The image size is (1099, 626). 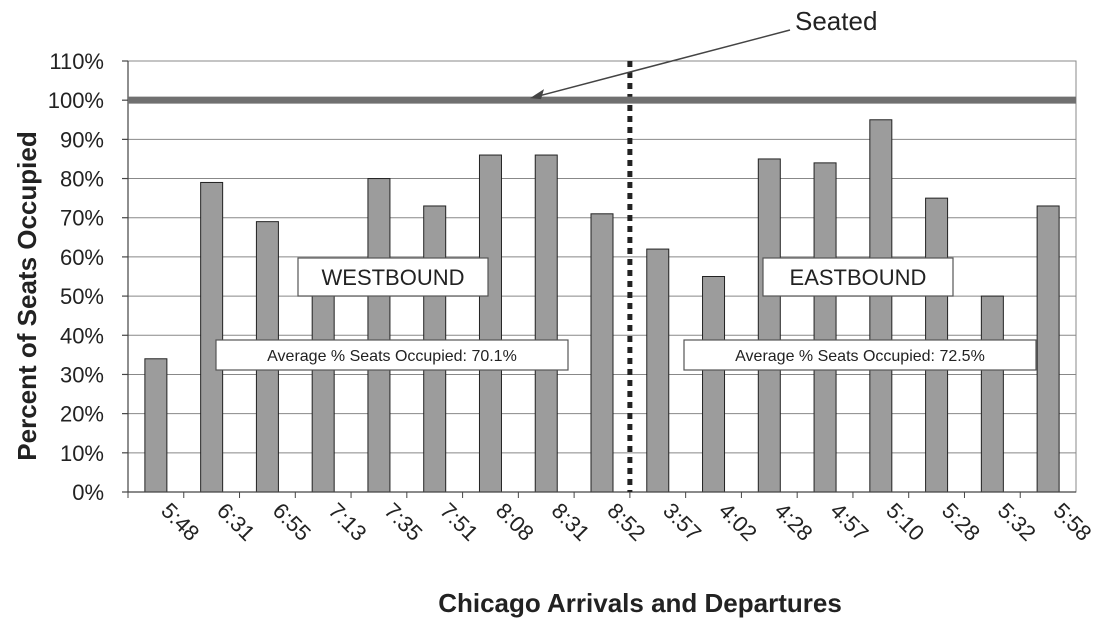 I want to click on x-tick-label: 5:48, so click(x=180, y=522).